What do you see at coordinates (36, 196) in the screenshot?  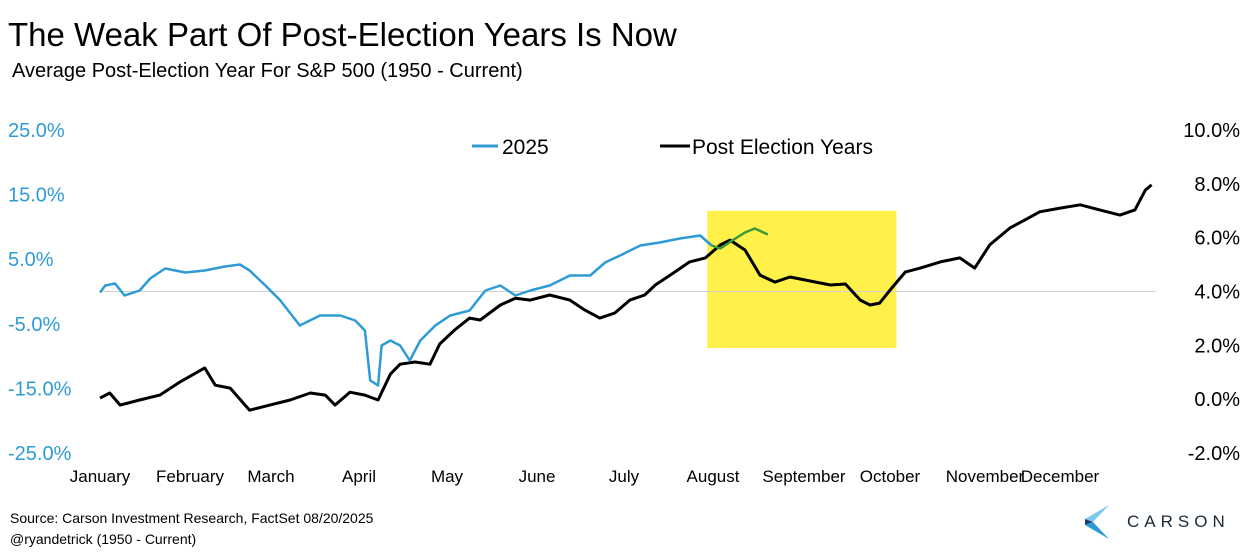 I see `y-left-tick-label: 15.0%` at bounding box center [36, 196].